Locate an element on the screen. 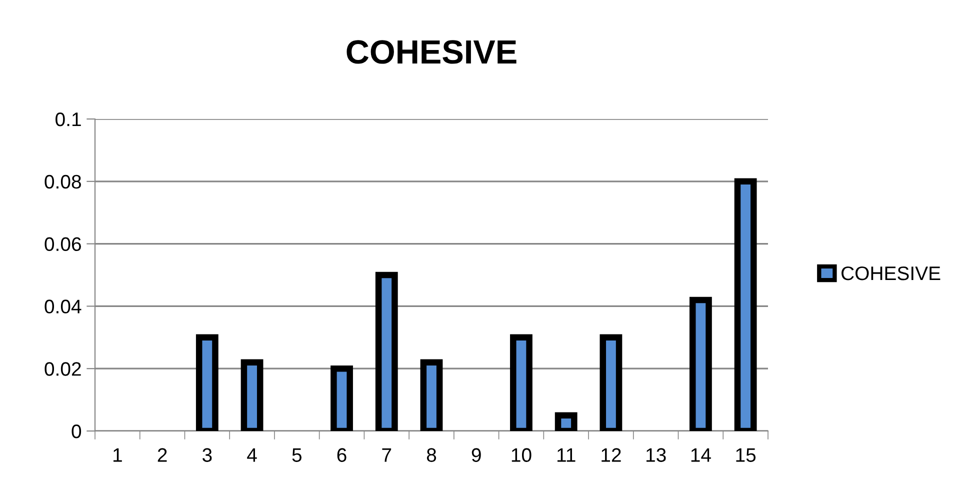 The image size is (957, 495). x-tick-label: 8 is located at coordinates (431, 455).